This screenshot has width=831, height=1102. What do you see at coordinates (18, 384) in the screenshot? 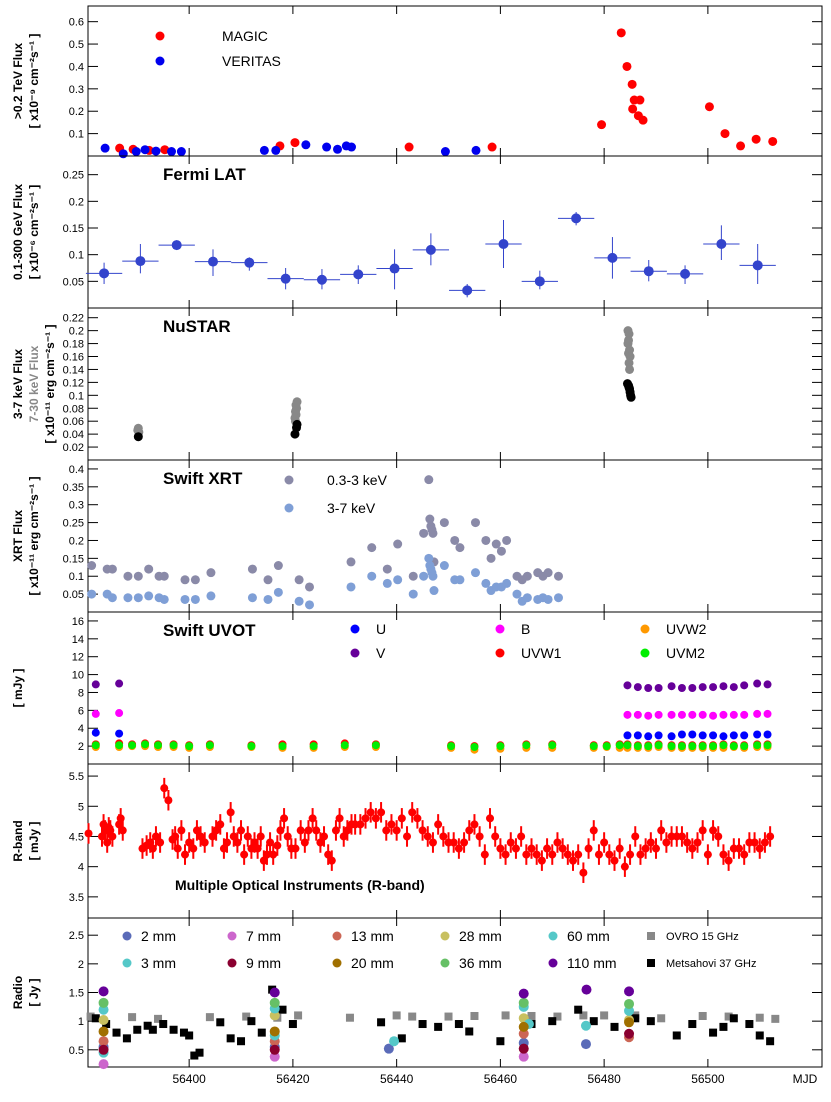
I see `y-axis-label: 3-7 keV Flux` at bounding box center [18, 384].